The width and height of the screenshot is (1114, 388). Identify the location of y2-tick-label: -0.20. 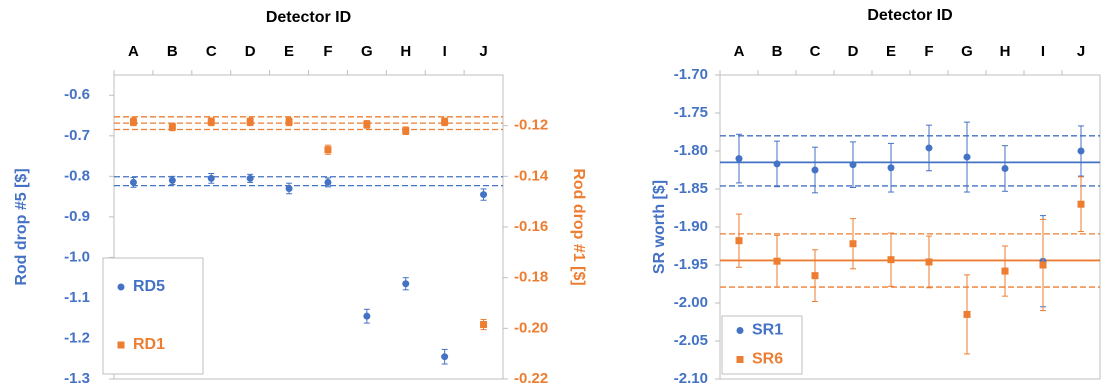
(531, 327).